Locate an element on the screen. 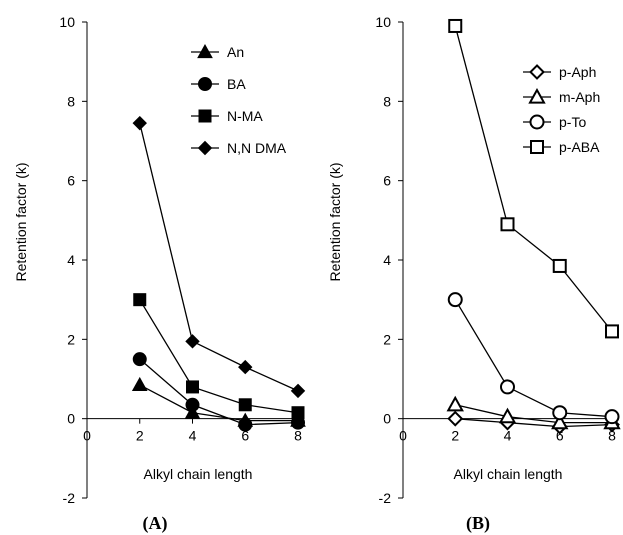 Image resolution: width=623 pixels, height=535 pixels. panel-a-x-tick-label: 2 is located at coordinates (140, 436).